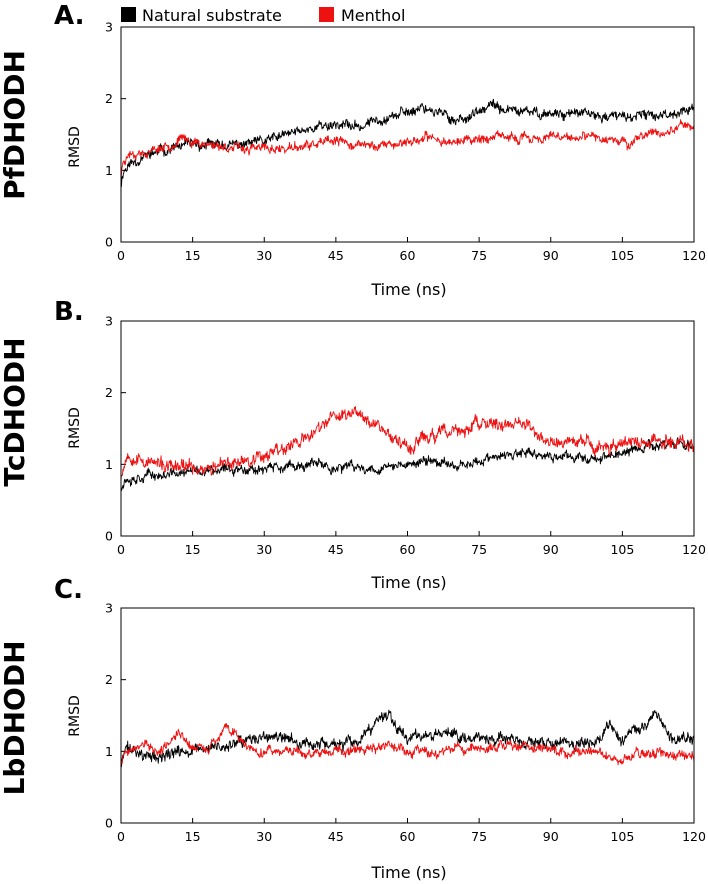  Describe the element at coordinates (408, 289) in the screenshot. I see `x-axis-label-a: Time (ns)` at that location.